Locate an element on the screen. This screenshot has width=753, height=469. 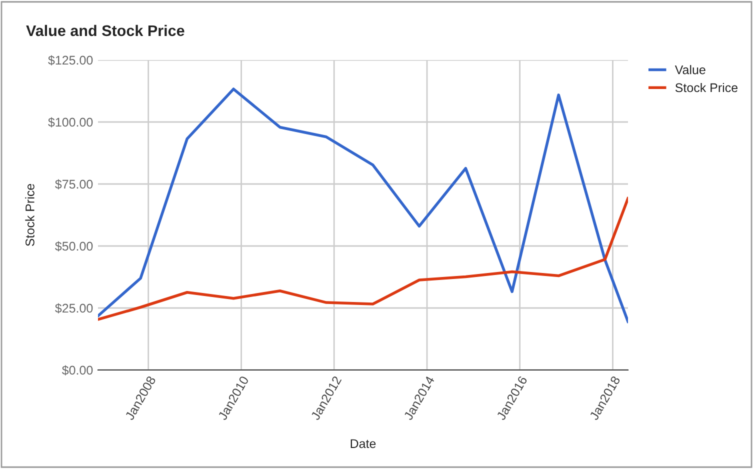
y-tick-label: $125.00 is located at coordinates (70, 60).